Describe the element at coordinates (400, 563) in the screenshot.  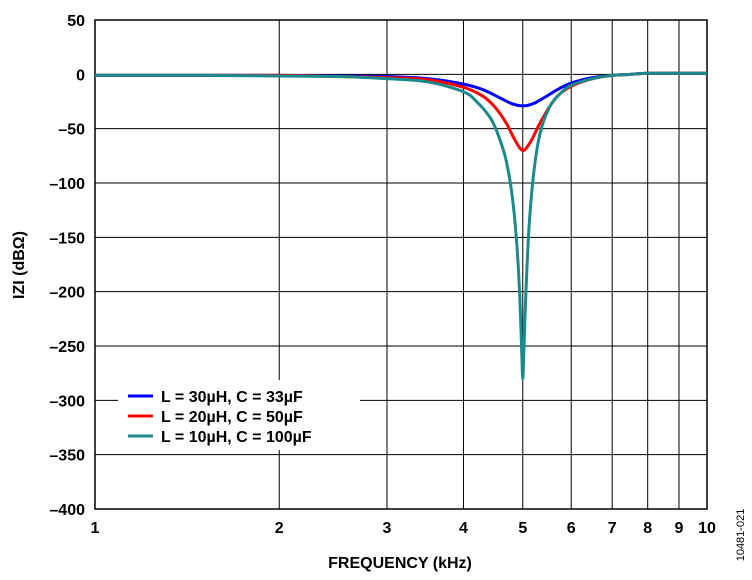
I see `x-axis-title: FREQUENCY (kHz)` at that location.